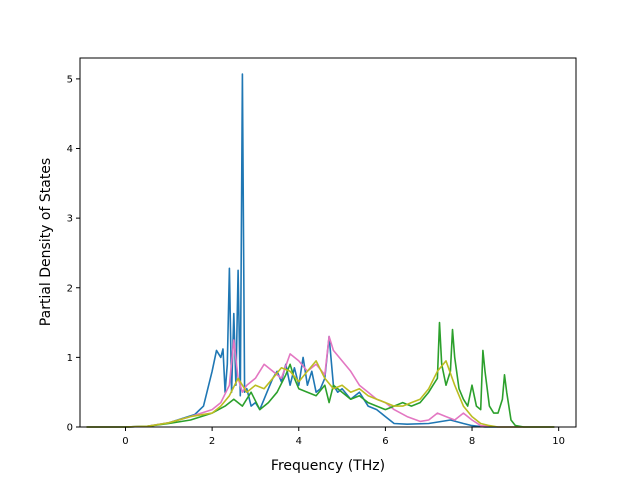 Image resolution: width=640 pixels, height=480 pixels. I want to click on x-tick-label: 0, so click(125, 441).